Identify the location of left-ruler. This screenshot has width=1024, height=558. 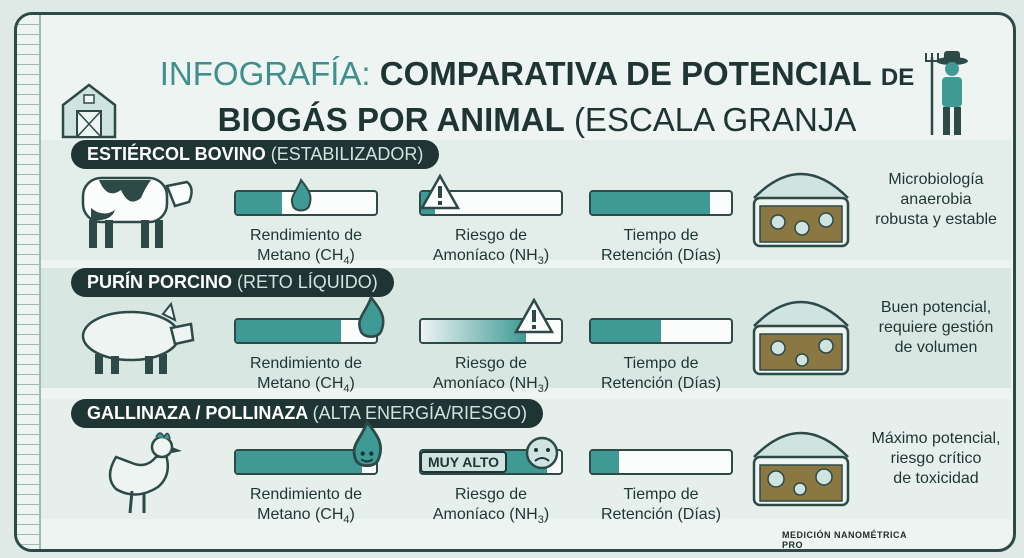
(29, 282).